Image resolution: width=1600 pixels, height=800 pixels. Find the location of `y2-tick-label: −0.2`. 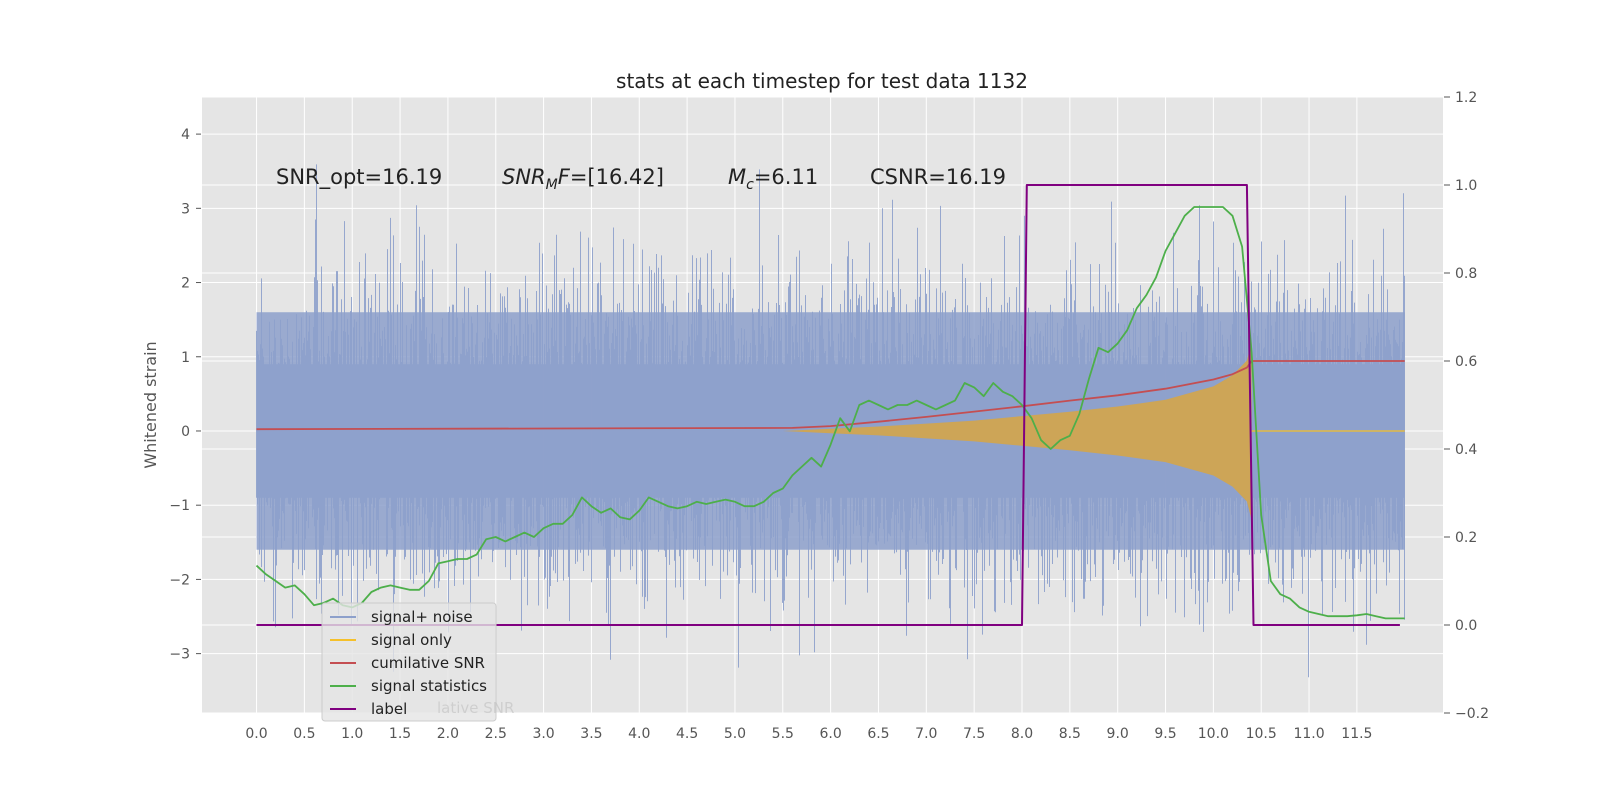

y2-tick-label: −0.2 is located at coordinates (1472, 714).